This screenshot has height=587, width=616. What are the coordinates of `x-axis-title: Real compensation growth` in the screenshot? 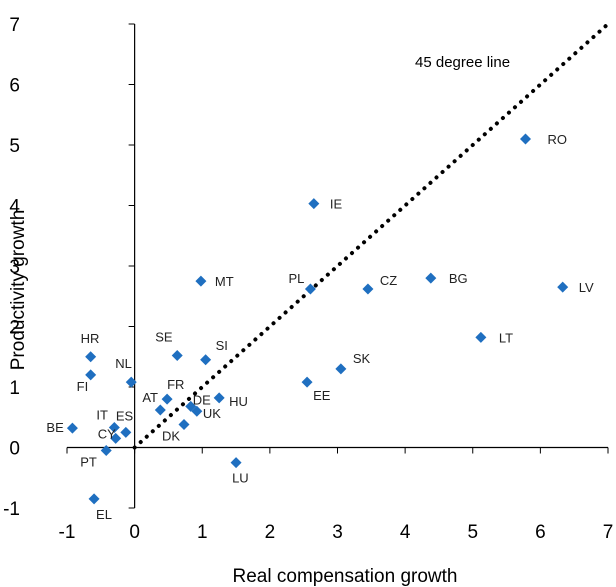 It's located at (345, 576).